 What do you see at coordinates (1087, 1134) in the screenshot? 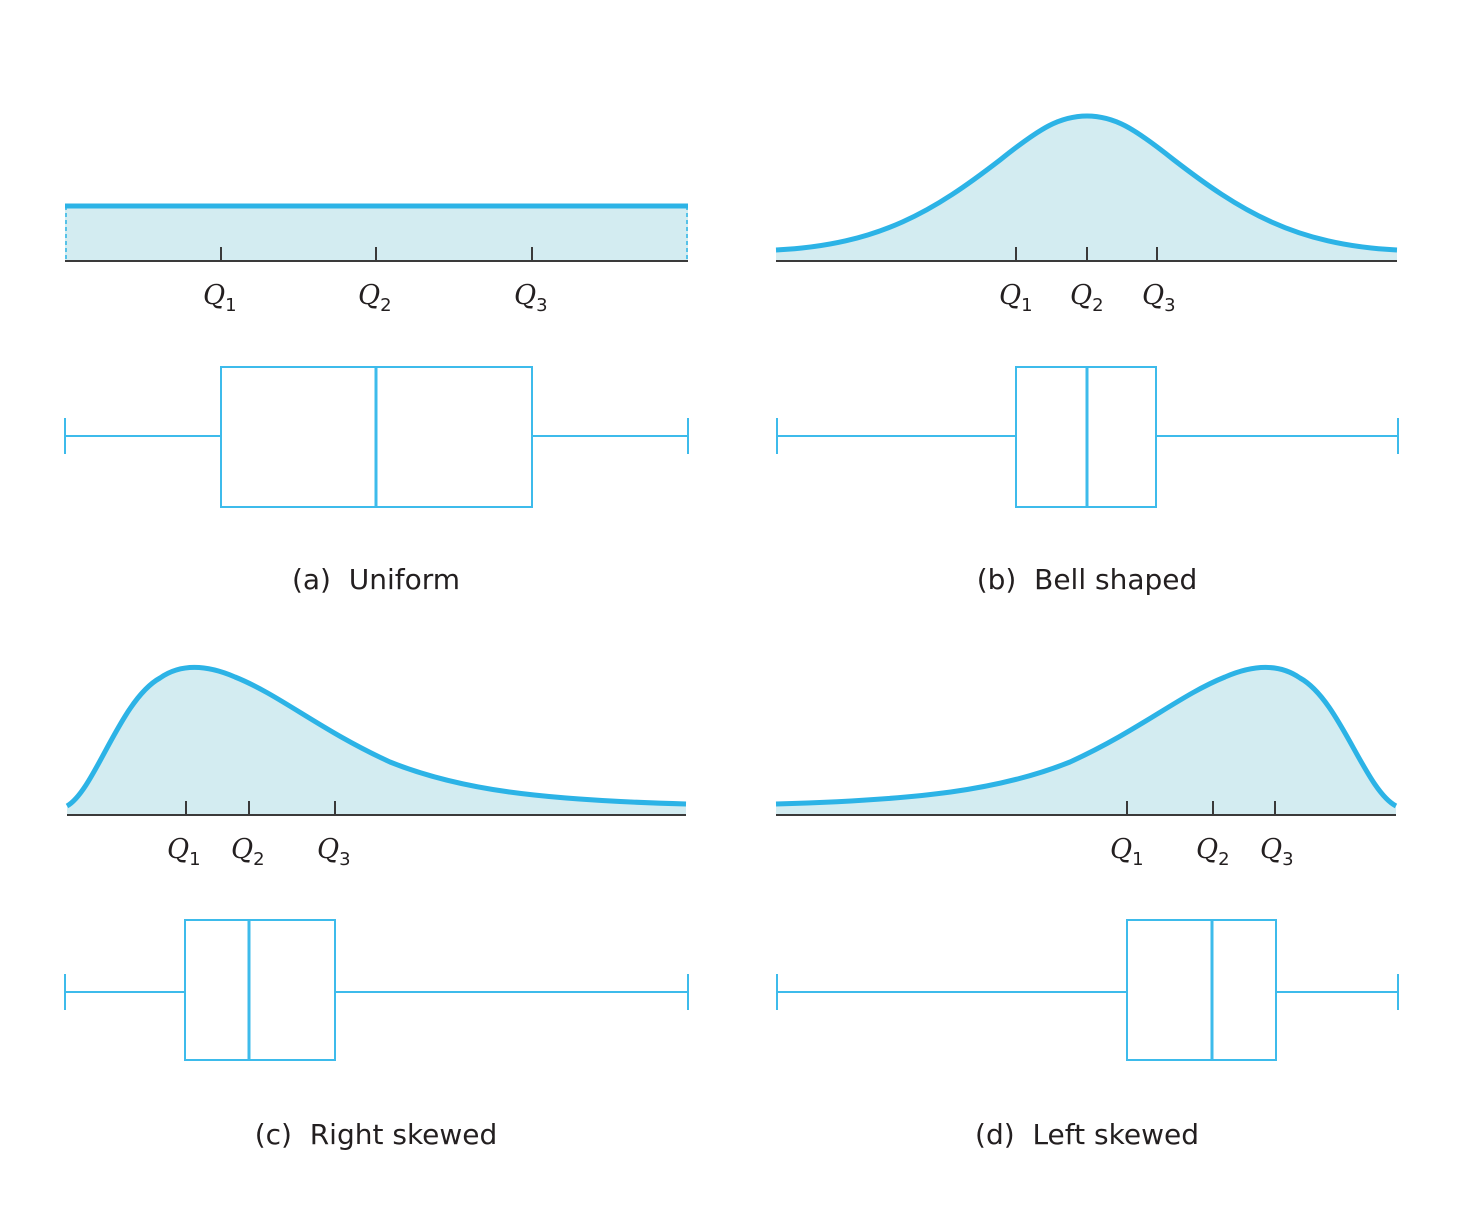
I see `left-skewed-caption: (d) Left skewed` at bounding box center [1087, 1134].